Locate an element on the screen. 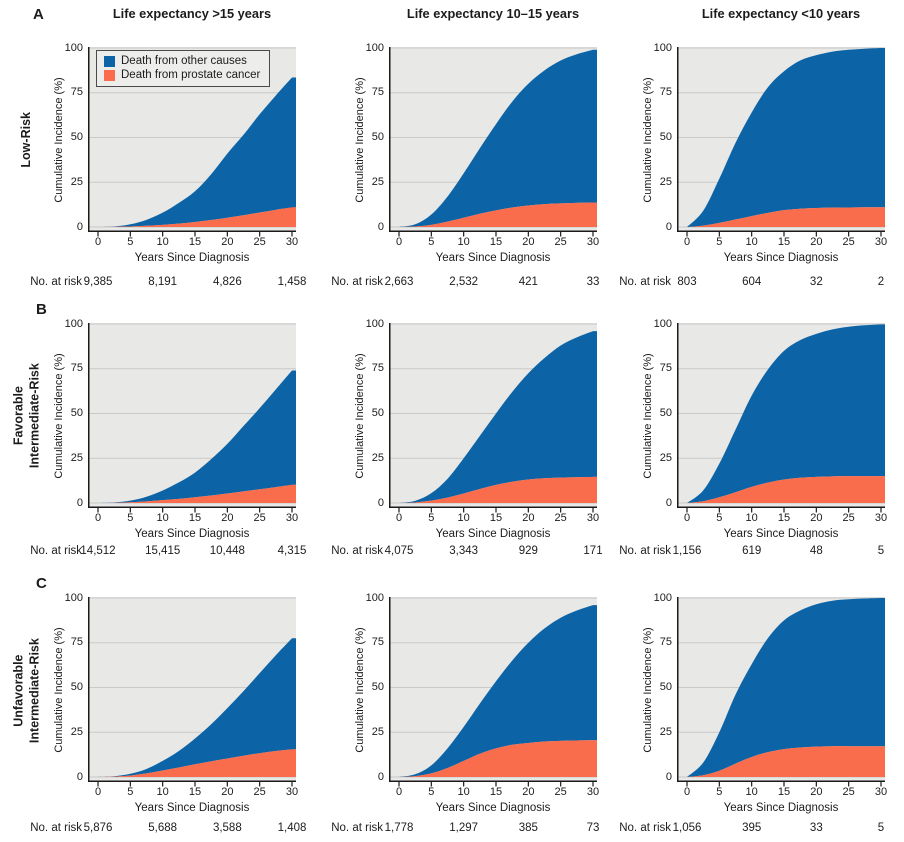 The width and height of the screenshot is (904, 842). no-at-risk-value: 1,458 is located at coordinates (292, 282).